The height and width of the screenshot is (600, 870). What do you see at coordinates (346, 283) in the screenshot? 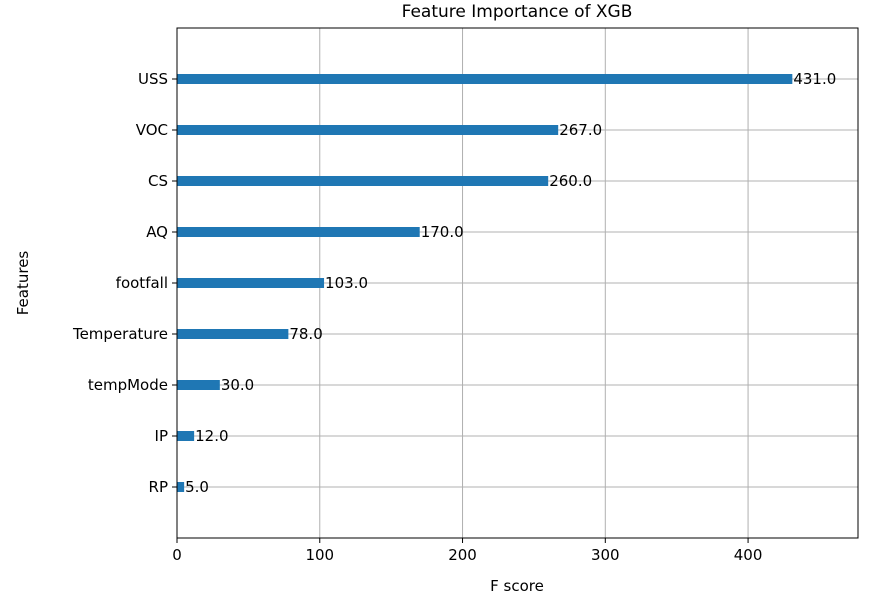
I see `bar-value-label: 103.0` at bounding box center [346, 283].